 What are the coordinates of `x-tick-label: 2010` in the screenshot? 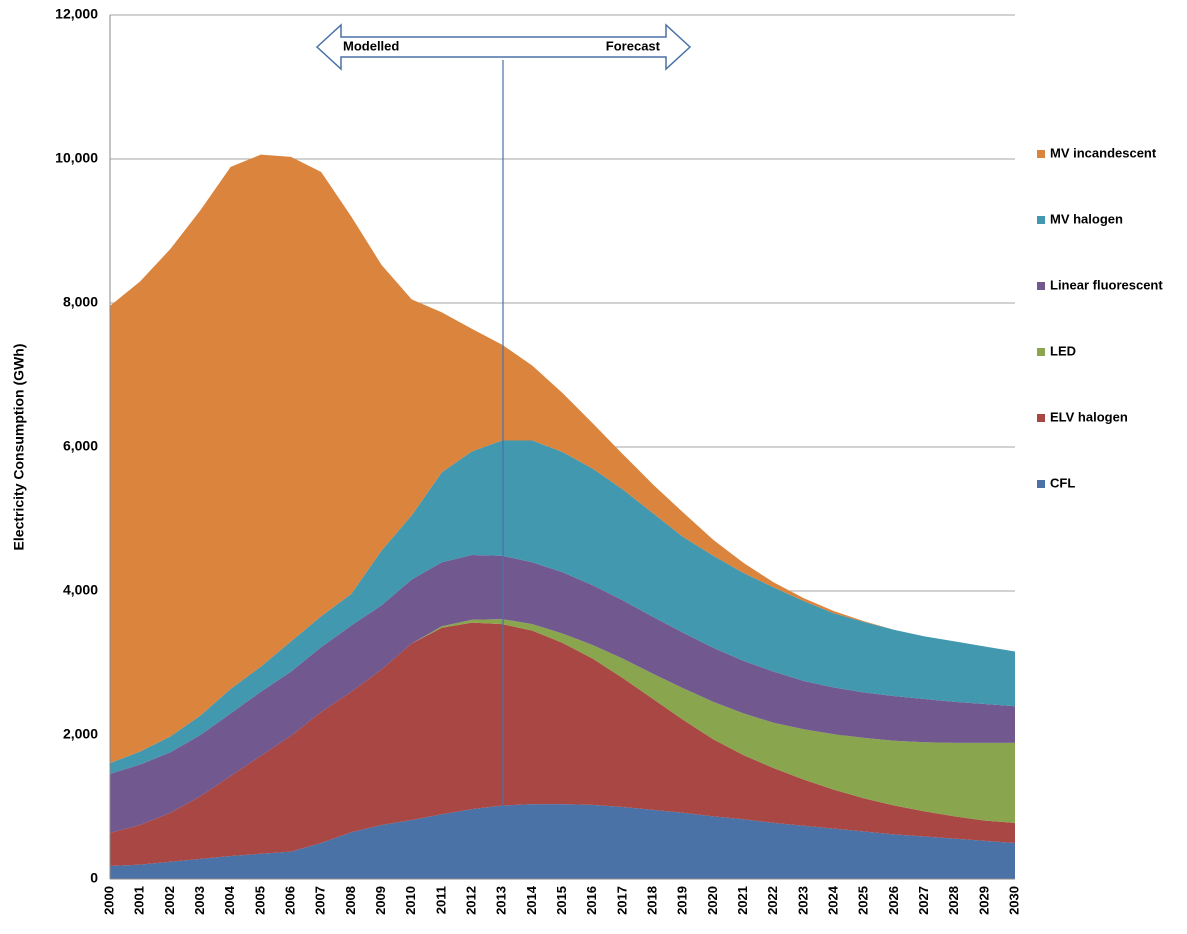 It's located at (410, 900).